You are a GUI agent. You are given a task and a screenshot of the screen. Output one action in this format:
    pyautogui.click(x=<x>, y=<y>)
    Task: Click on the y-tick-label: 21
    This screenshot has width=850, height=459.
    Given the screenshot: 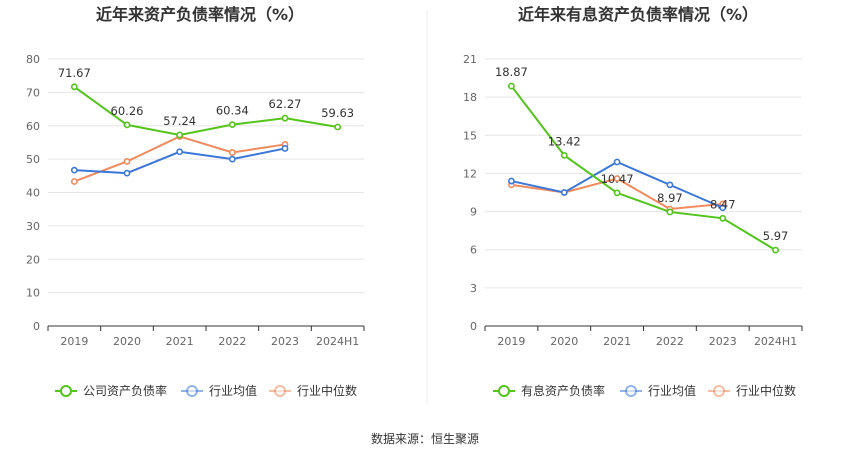 What is the action you would take?
    pyautogui.click(x=470, y=59)
    